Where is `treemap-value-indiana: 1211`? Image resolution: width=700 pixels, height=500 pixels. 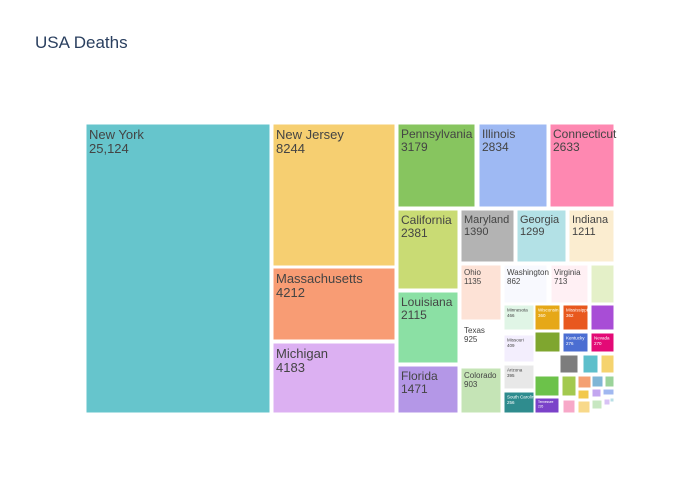 treemap-value-indiana: 1211 is located at coordinates (584, 232).